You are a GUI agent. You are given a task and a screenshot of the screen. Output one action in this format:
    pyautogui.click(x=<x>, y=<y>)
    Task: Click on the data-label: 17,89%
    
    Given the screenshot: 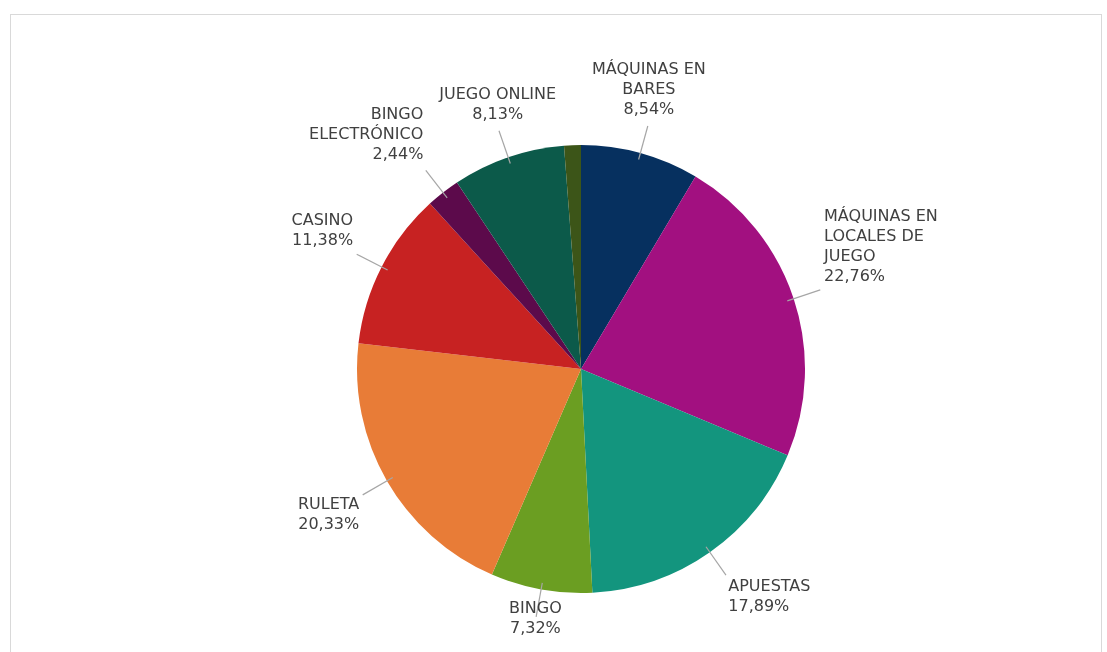 What is the action you would take?
    pyautogui.click(x=759, y=605)
    